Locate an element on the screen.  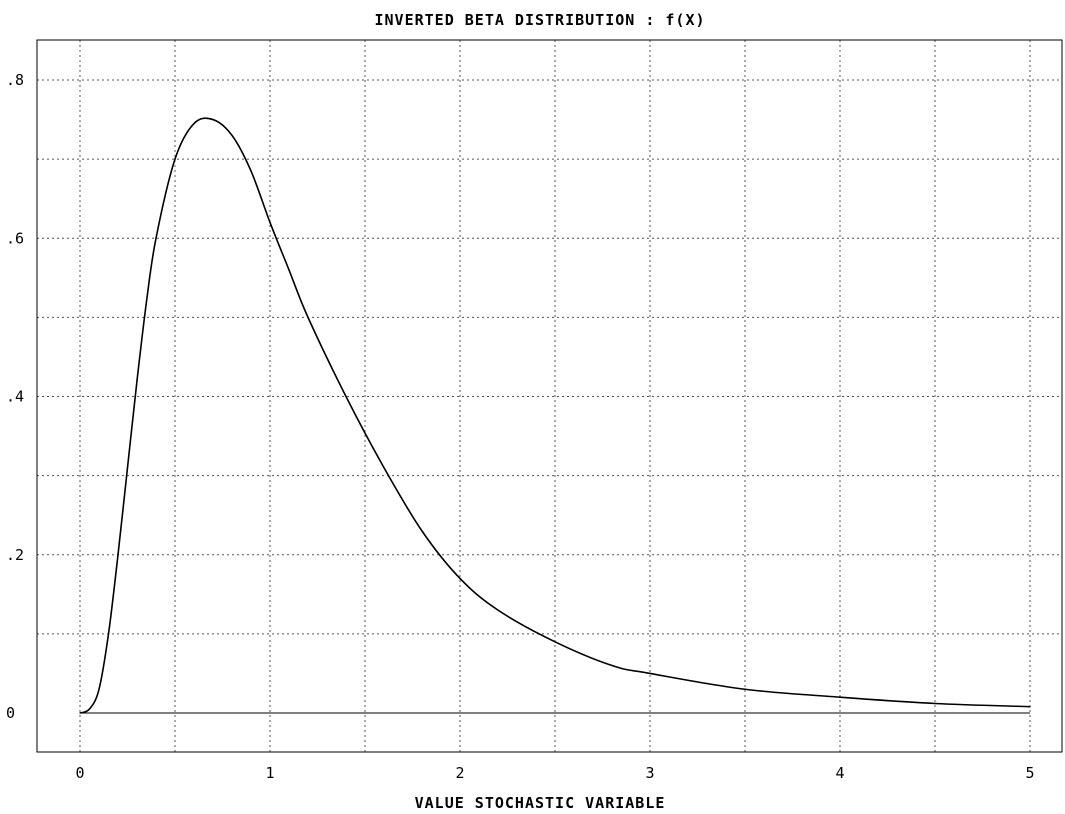
y-tick-label: .8 is located at coordinates (15, 80).